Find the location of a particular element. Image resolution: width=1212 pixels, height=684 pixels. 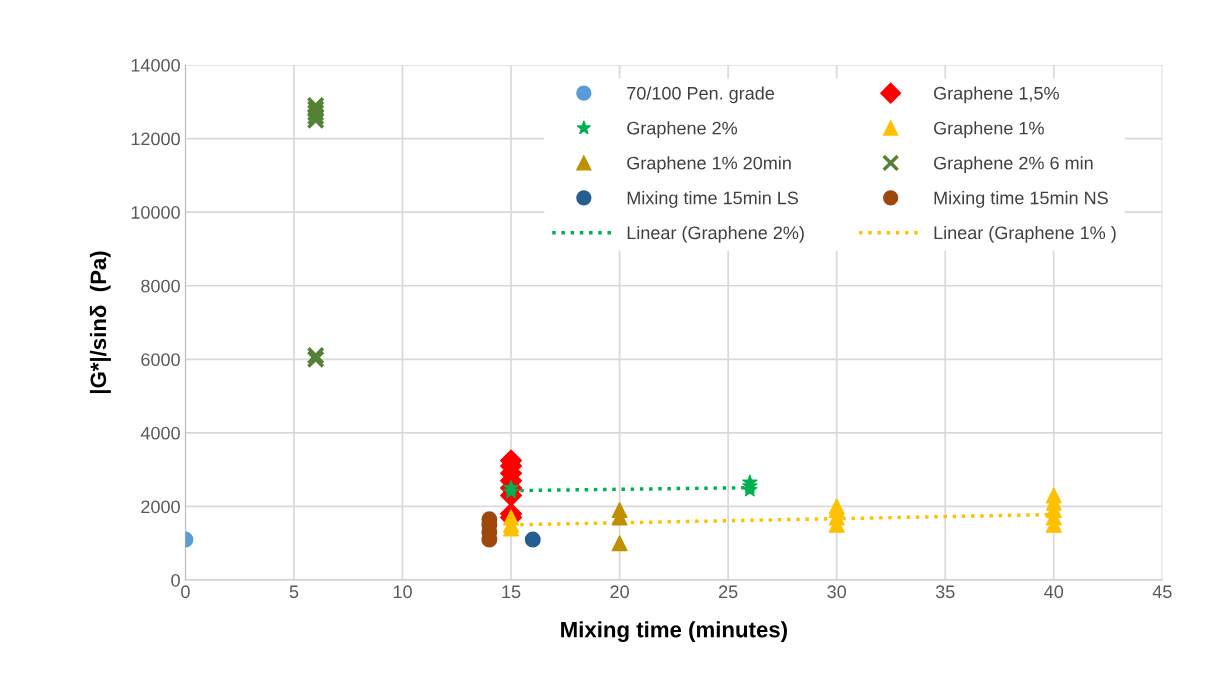

x-tick-label: 40 is located at coordinates (1054, 592).